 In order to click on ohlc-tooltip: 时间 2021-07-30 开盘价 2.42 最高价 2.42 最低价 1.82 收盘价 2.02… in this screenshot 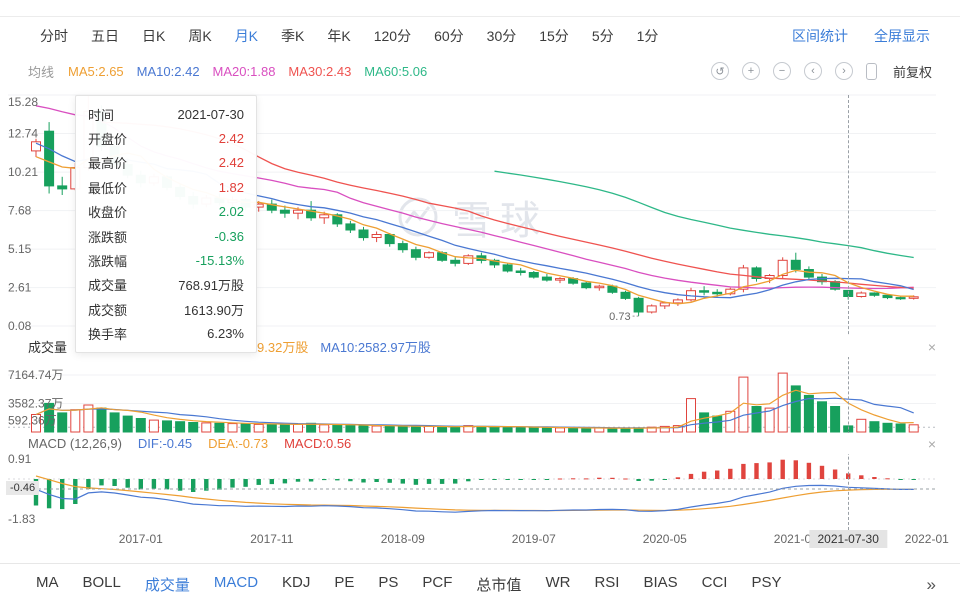, I will do `click(166, 224)`.